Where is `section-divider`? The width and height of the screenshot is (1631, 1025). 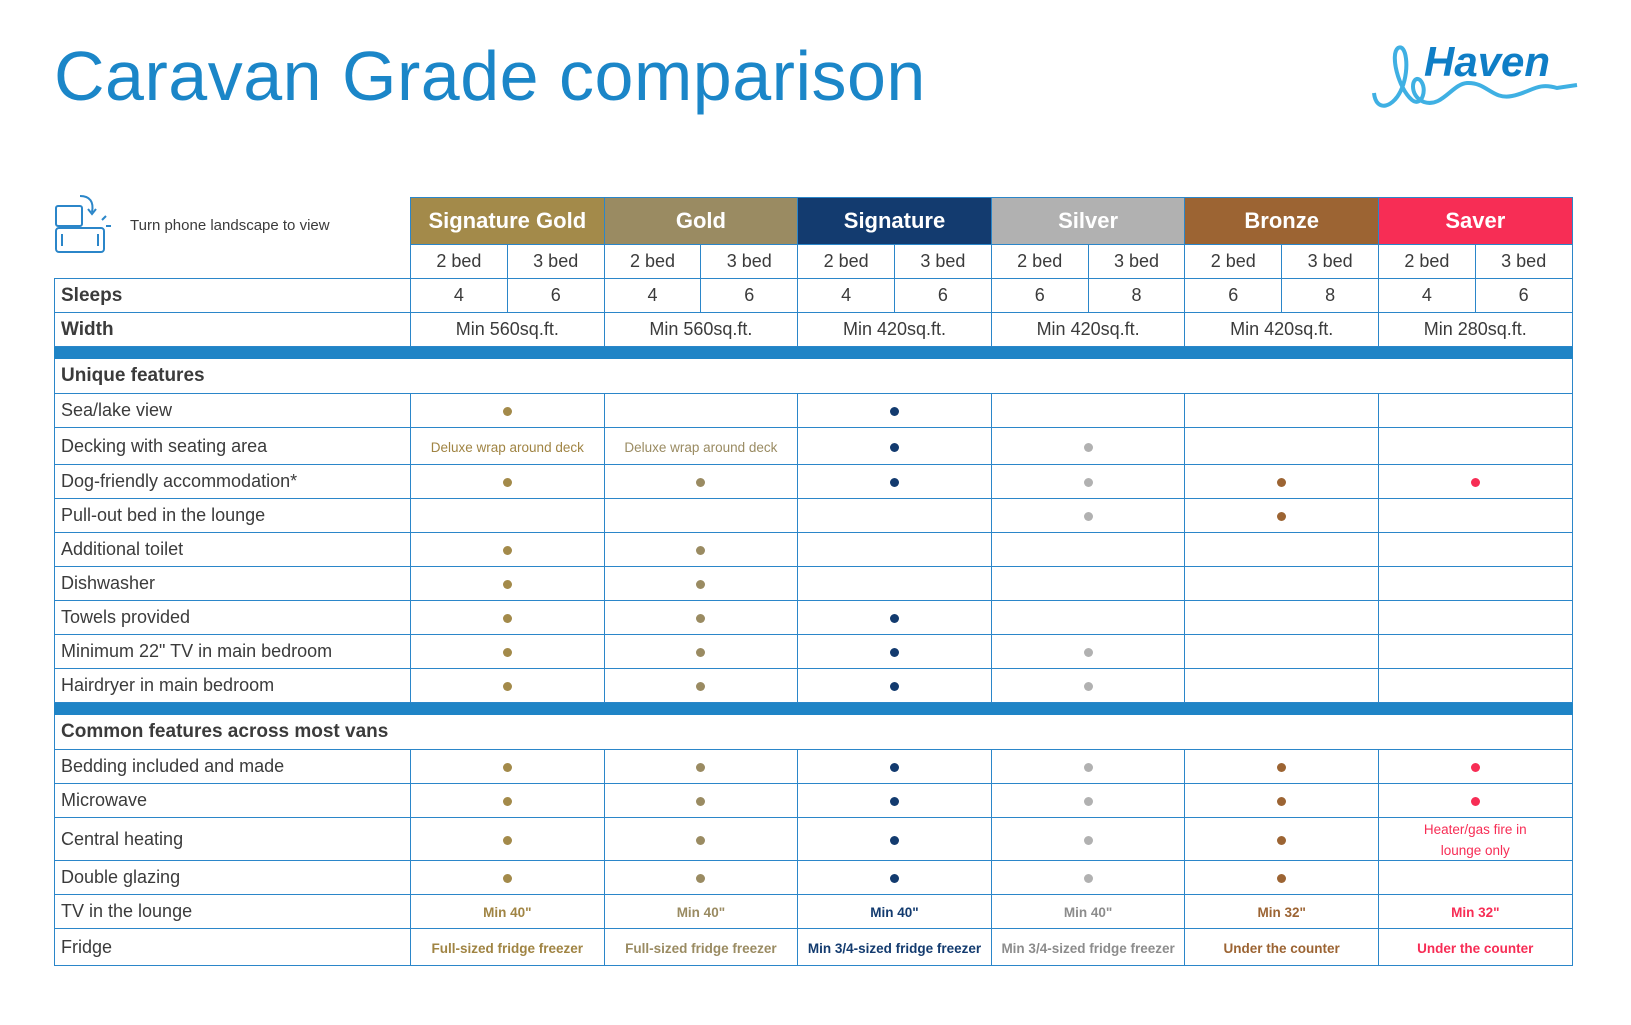
section-divider is located at coordinates (813, 352).